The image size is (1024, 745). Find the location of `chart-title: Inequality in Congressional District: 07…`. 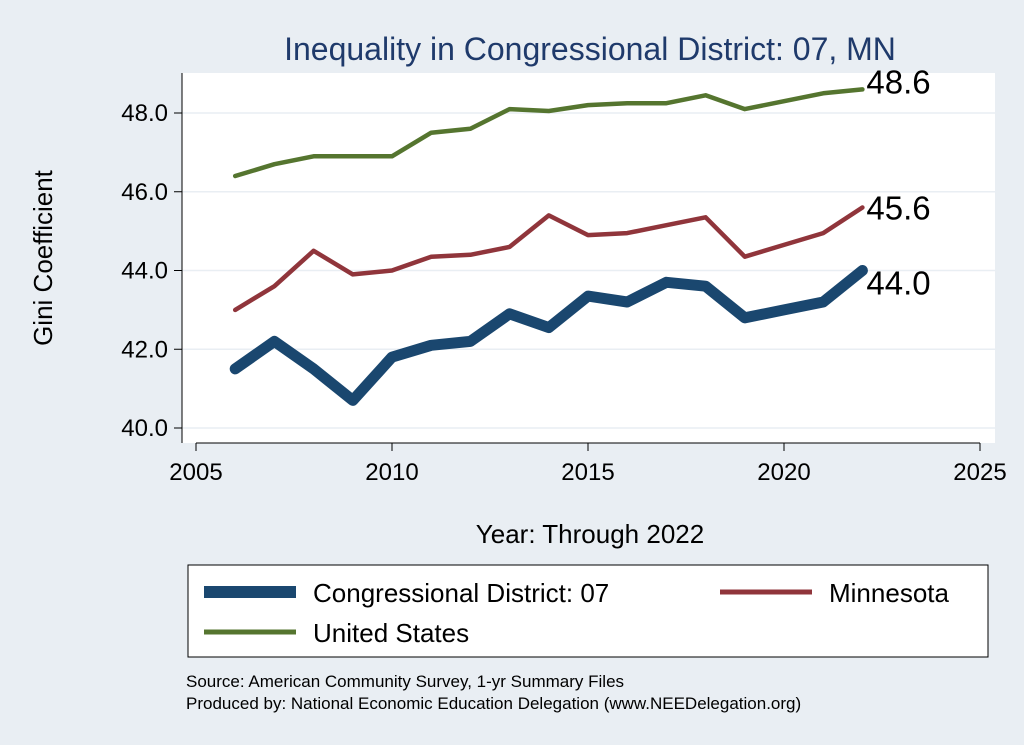

chart-title: Inequality in Congressional District: 07… is located at coordinates (590, 49).